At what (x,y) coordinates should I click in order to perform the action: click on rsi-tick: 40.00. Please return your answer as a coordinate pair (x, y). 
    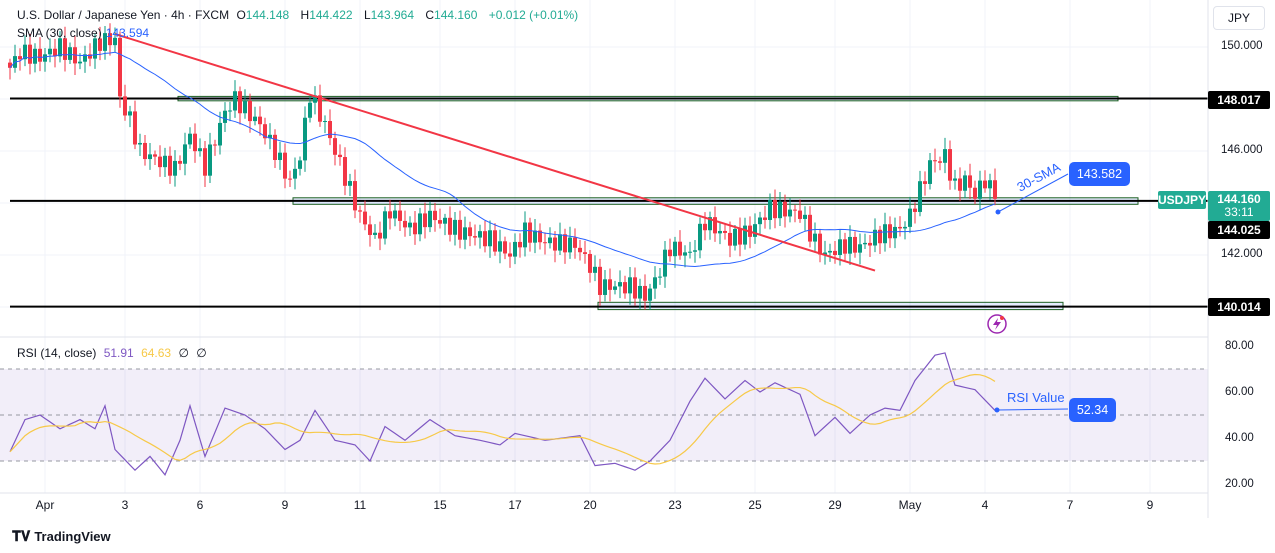
    Looking at the image, I should click on (1239, 438).